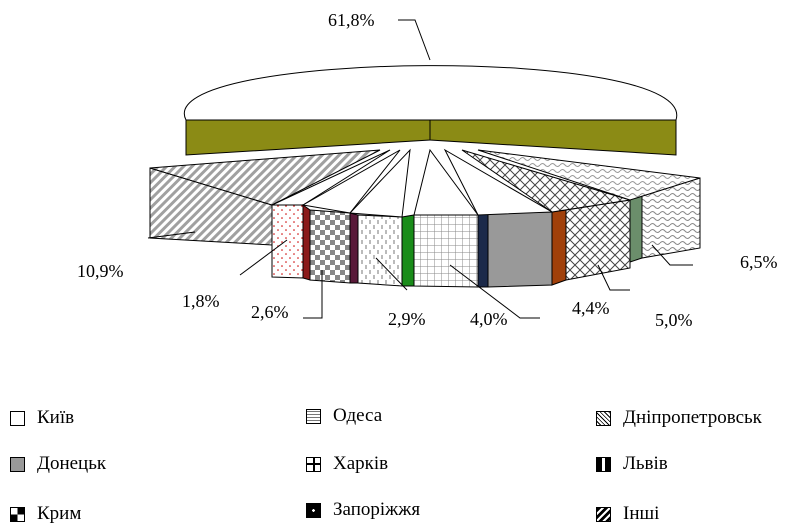 This screenshot has width=810, height=528. What do you see at coordinates (407, 319) in the screenshot?
I see `label-crimea: 2,9%` at bounding box center [407, 319].